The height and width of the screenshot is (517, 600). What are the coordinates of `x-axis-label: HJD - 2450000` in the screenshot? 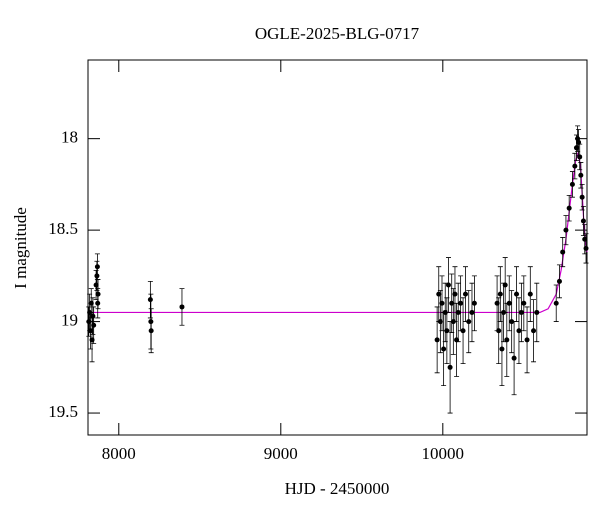 It's located at (337, 488).